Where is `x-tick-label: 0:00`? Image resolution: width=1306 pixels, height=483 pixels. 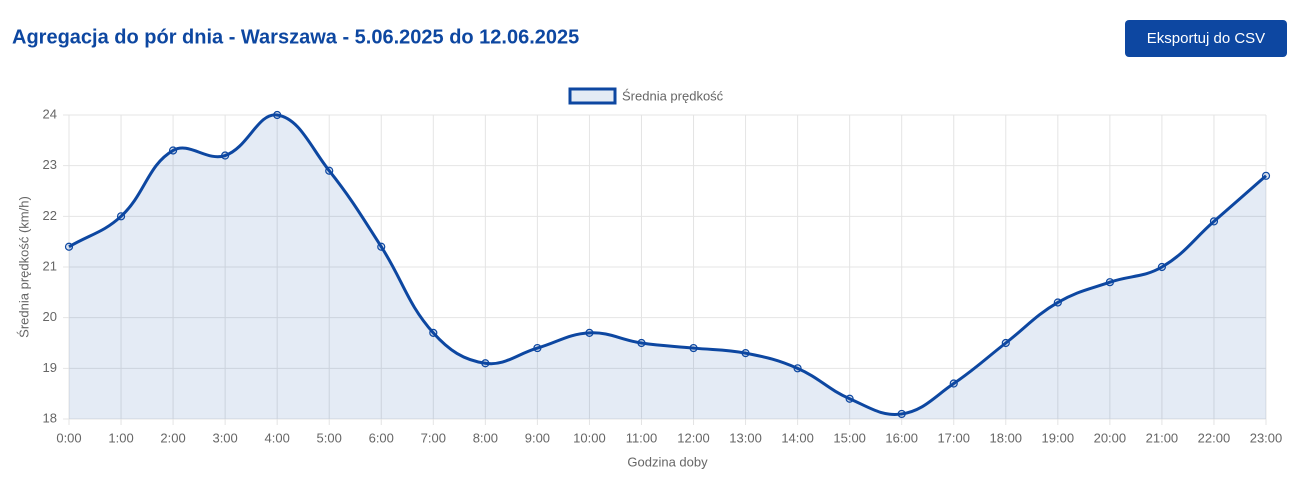 x-tick-label: 0:00 is located at coordinates (68, 437).